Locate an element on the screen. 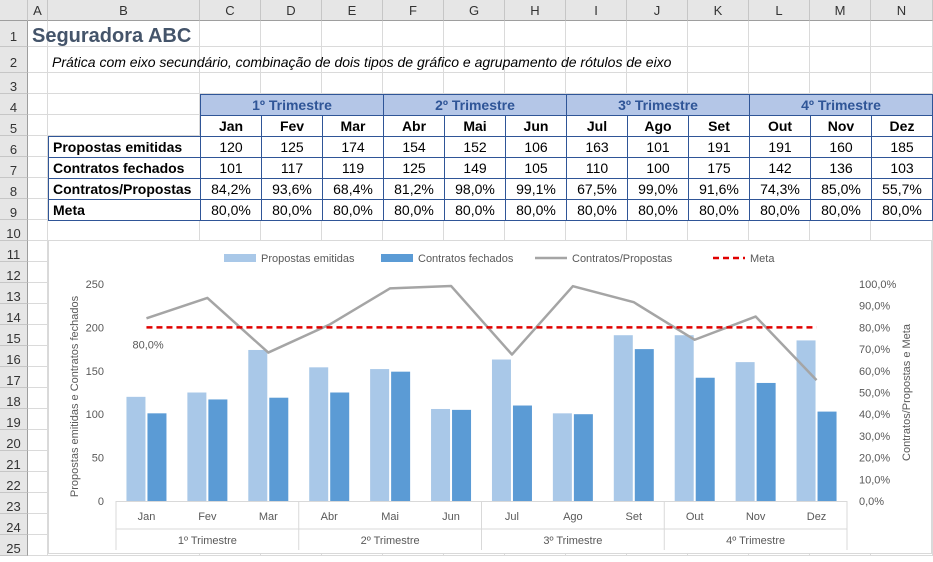 Image resolution: width=933 pixels, height=562 pixels. column-header-n: N is located at coordinates (902, 10).